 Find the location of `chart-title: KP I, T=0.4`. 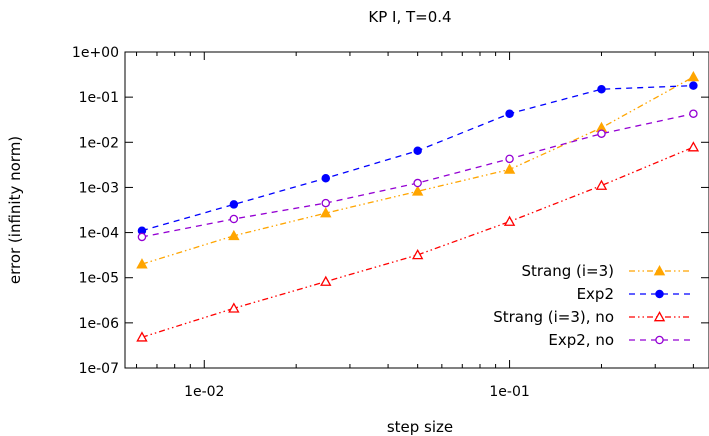

chart-title: KP I, T=0.4 is located at coordinates (409, 17).